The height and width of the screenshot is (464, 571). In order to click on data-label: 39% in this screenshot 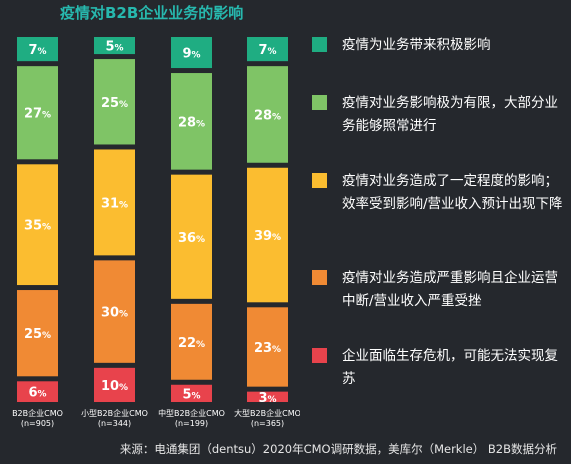, I will do `click(267, 236)`.